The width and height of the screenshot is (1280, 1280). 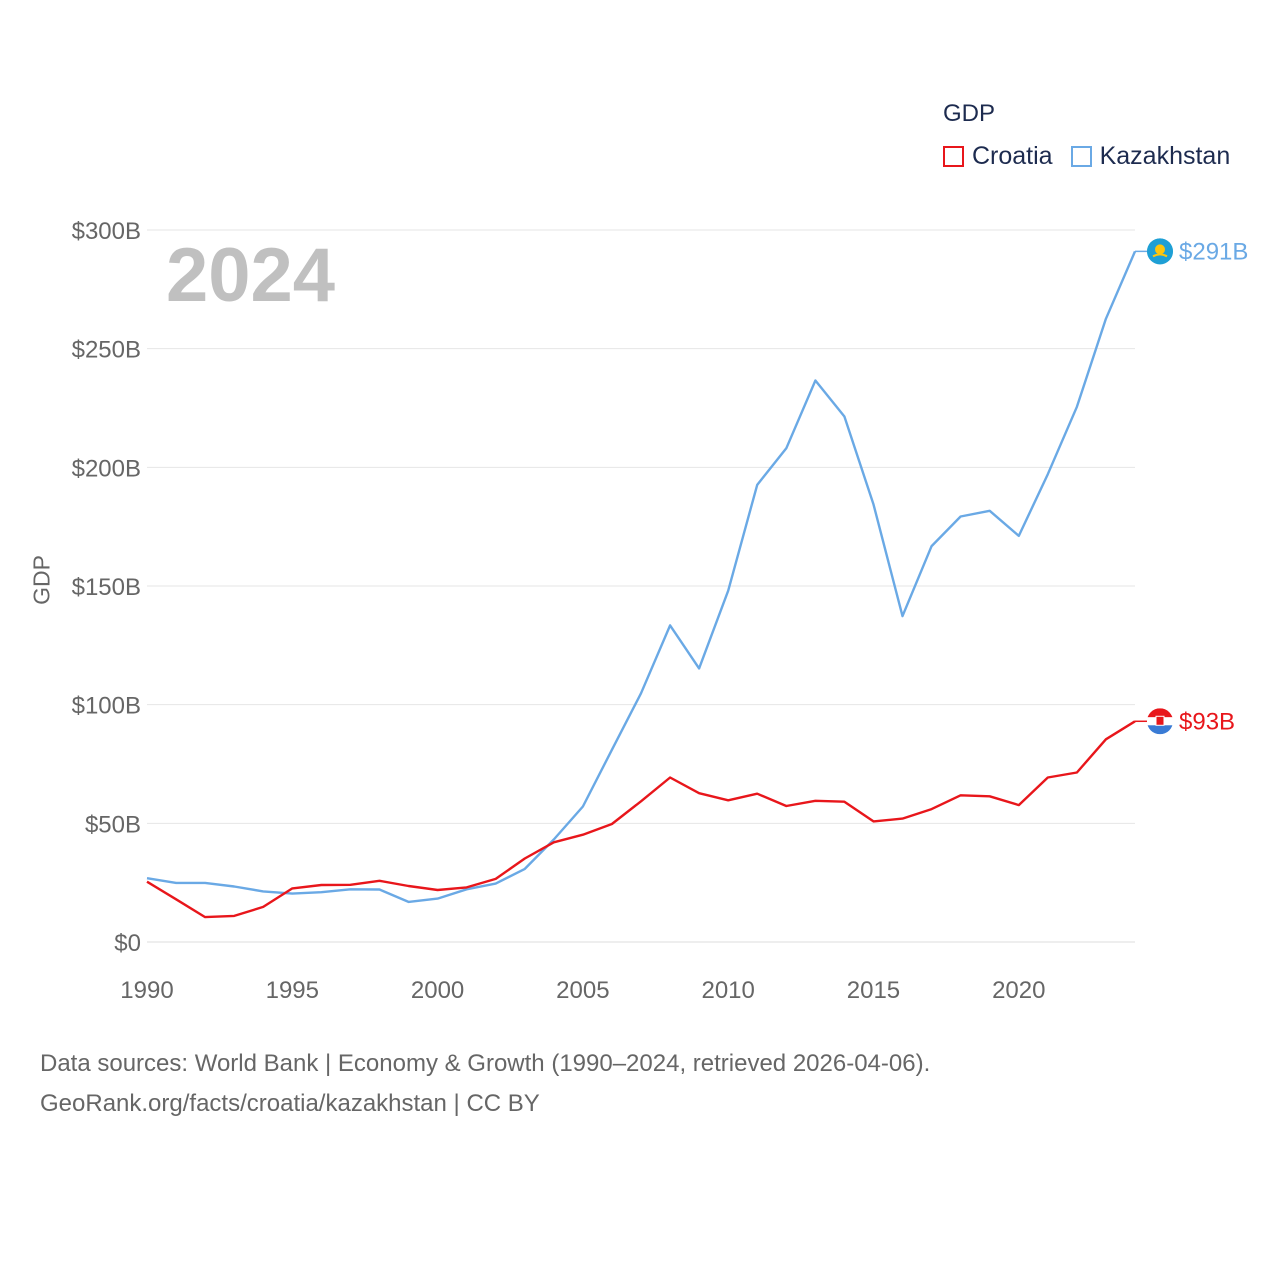 What do you see at coordinates (1160, 251) in the screenshot?
I see `flag-kazakhstan-icon` at bounding box center [1160, 251].